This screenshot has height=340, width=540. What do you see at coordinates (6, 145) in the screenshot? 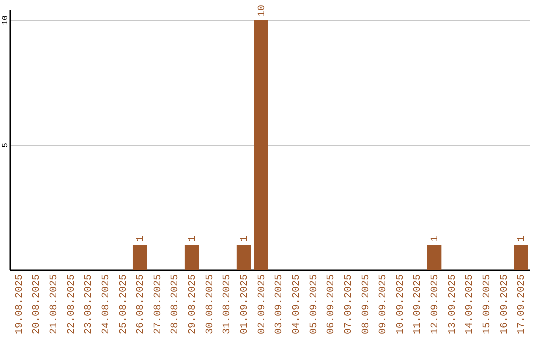
I see `y-tick-label: 5` at bounding box center [6, 145].